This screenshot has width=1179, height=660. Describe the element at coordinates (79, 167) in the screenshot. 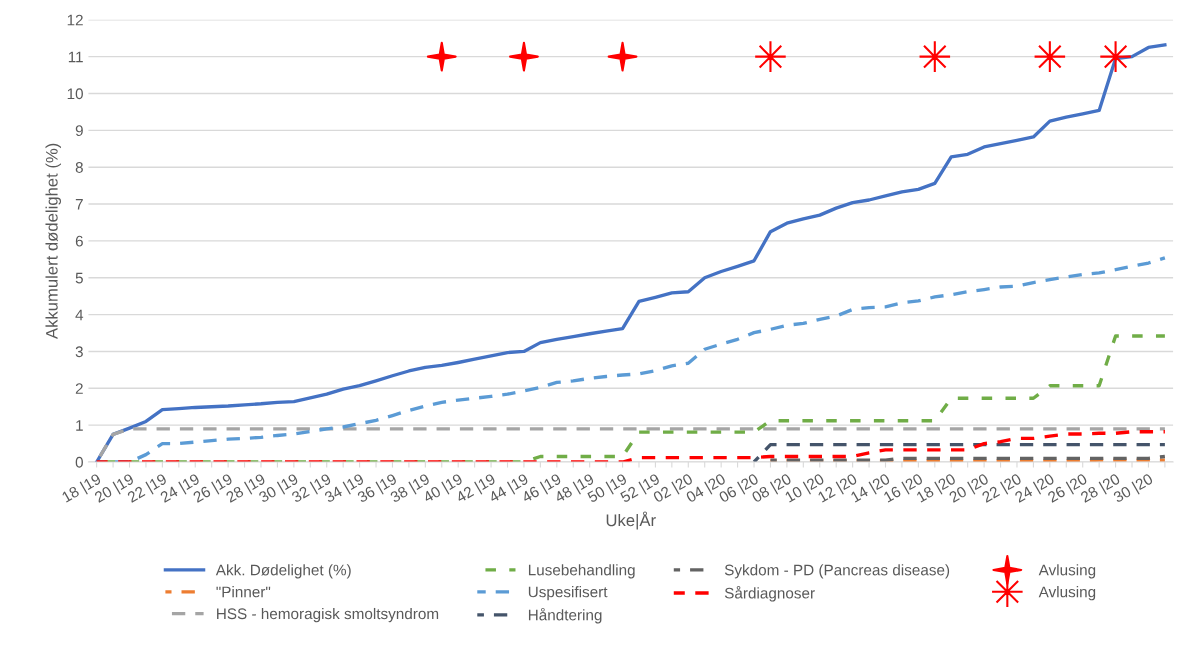

I see `y-tick-label: 8` at that location.